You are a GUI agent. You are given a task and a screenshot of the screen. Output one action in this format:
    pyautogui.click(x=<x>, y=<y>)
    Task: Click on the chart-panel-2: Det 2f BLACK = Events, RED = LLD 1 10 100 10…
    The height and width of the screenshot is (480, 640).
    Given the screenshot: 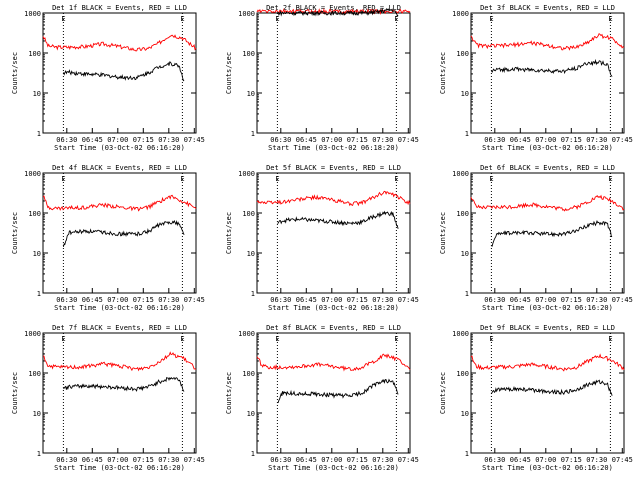 What is the action you would take?
    pyautogui.click(x=322, y=78)
    